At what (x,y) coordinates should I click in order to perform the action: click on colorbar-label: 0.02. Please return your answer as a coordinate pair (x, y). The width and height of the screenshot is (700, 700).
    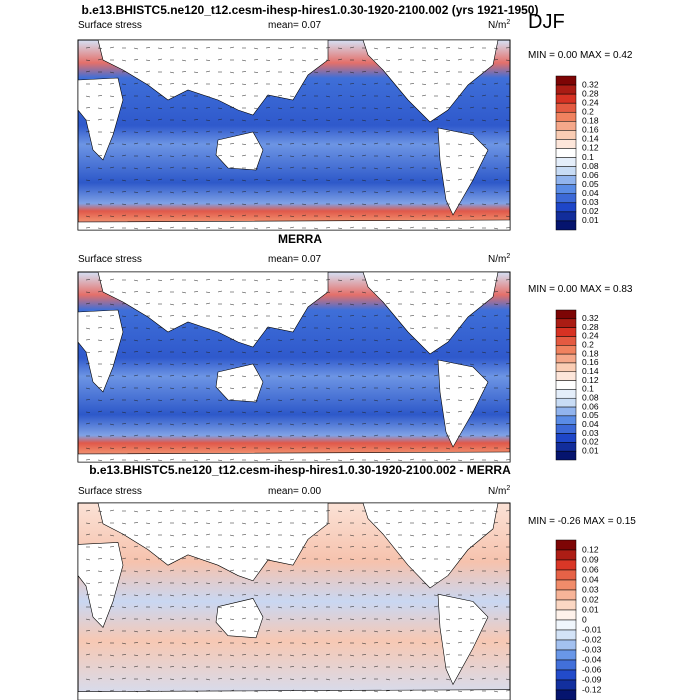
    Looking at the image, I should click on (590, 442).